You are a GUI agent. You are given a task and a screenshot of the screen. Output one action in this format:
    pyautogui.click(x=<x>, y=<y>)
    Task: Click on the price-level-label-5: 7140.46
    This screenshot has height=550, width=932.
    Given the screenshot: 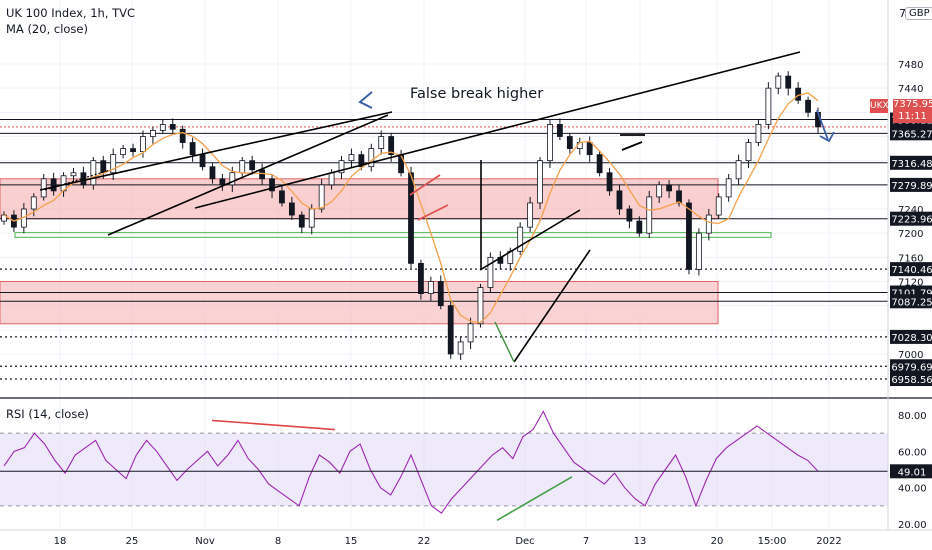 What is the action you would take?
    pyautogui.click(x=911, y=270)
    